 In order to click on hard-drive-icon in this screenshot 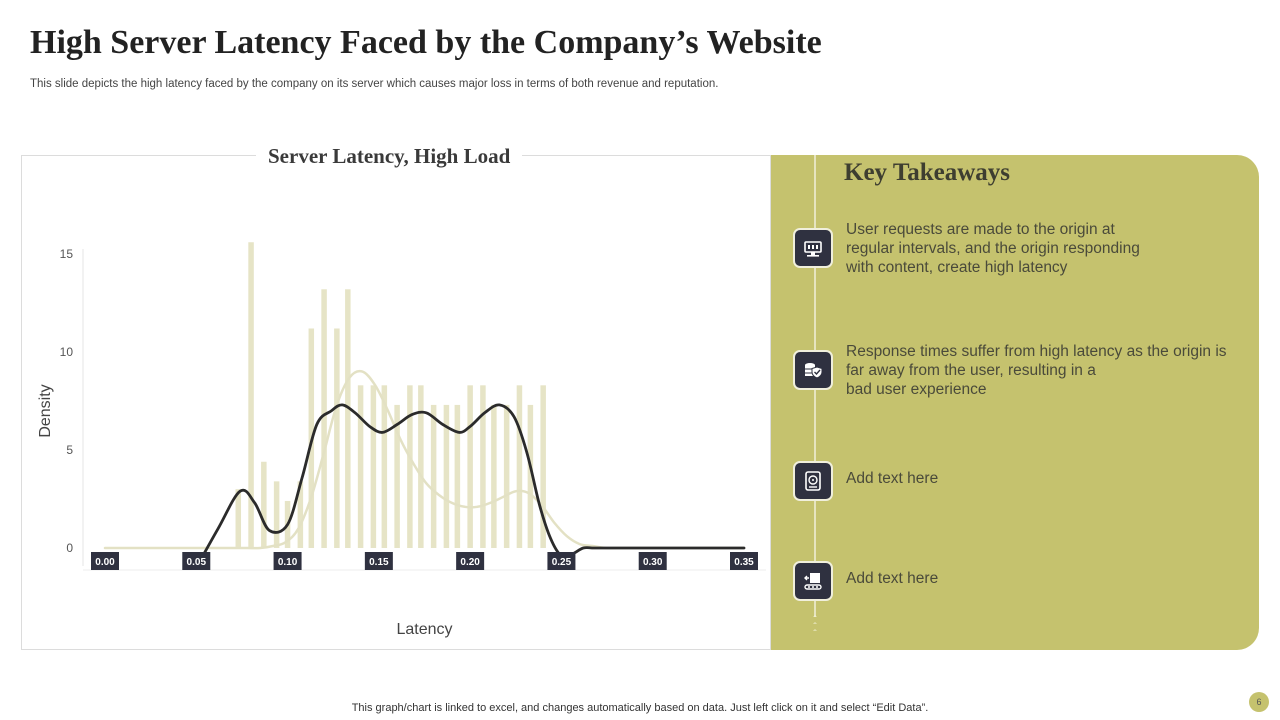, I will do `click(813, 481)`.